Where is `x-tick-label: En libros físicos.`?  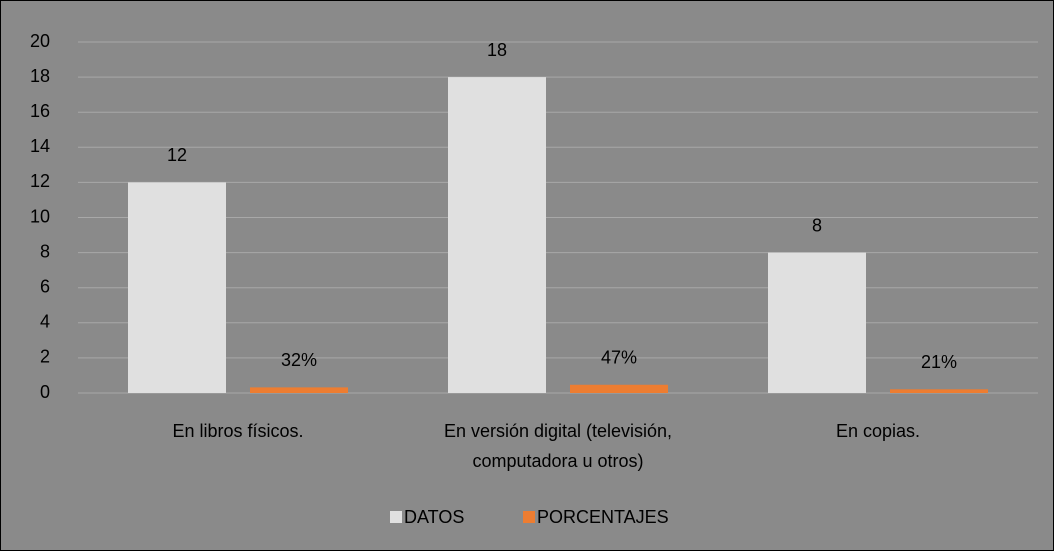
x-tick-label: En libros físicos. is located at coordinates (238, 431).